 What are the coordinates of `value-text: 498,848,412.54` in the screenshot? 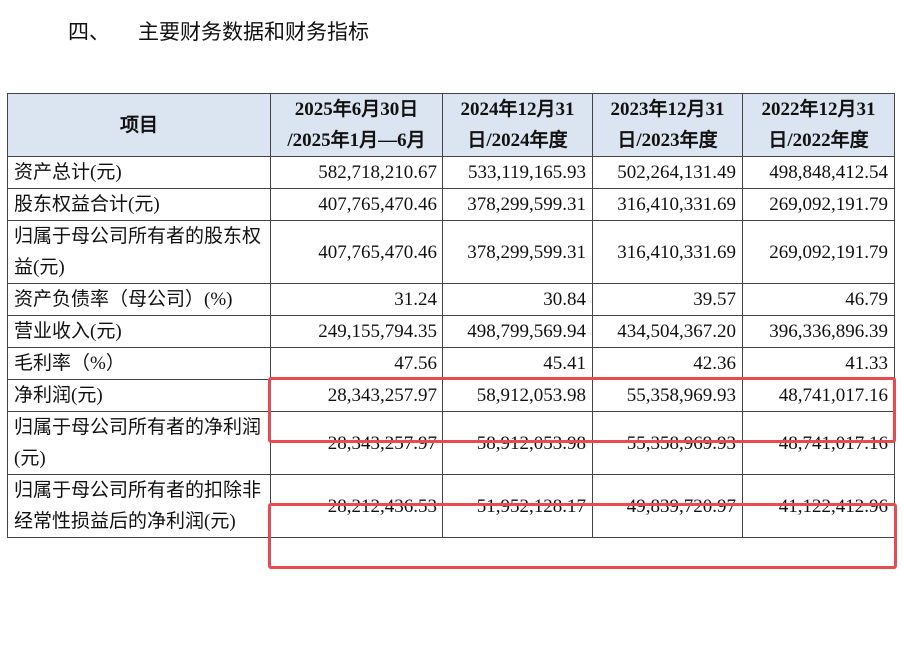 It's located at (828, 172).